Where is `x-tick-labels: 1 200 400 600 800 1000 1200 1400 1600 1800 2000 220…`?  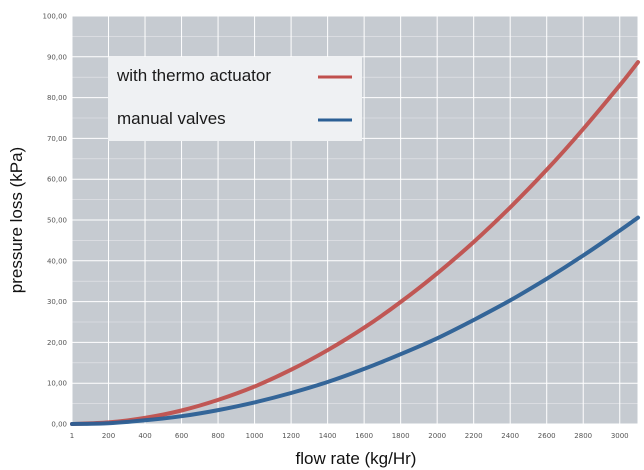
x-tick-labels: 1 200 400 600 800 1000 1200 1400 1600 1800 2000 220… is located at coordinates (349, 436).